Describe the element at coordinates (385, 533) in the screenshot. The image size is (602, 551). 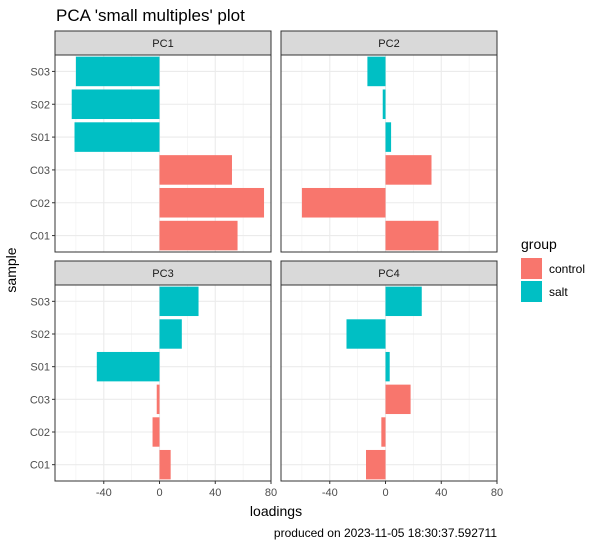
I see `plot-caption: produced on 2023-11-05 18:30:37.592711` at that location.